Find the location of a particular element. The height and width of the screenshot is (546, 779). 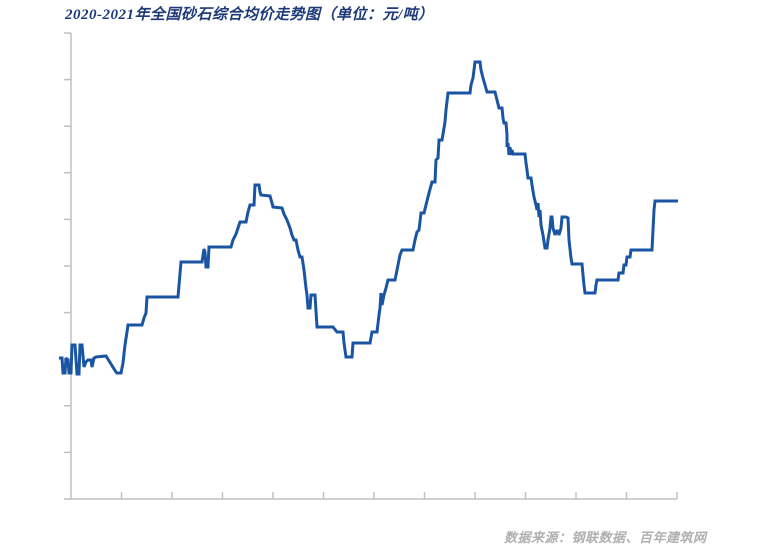

data-source-note: 数据来源：钢联数据、百年建筑网 is located at coordinates (605, 537).